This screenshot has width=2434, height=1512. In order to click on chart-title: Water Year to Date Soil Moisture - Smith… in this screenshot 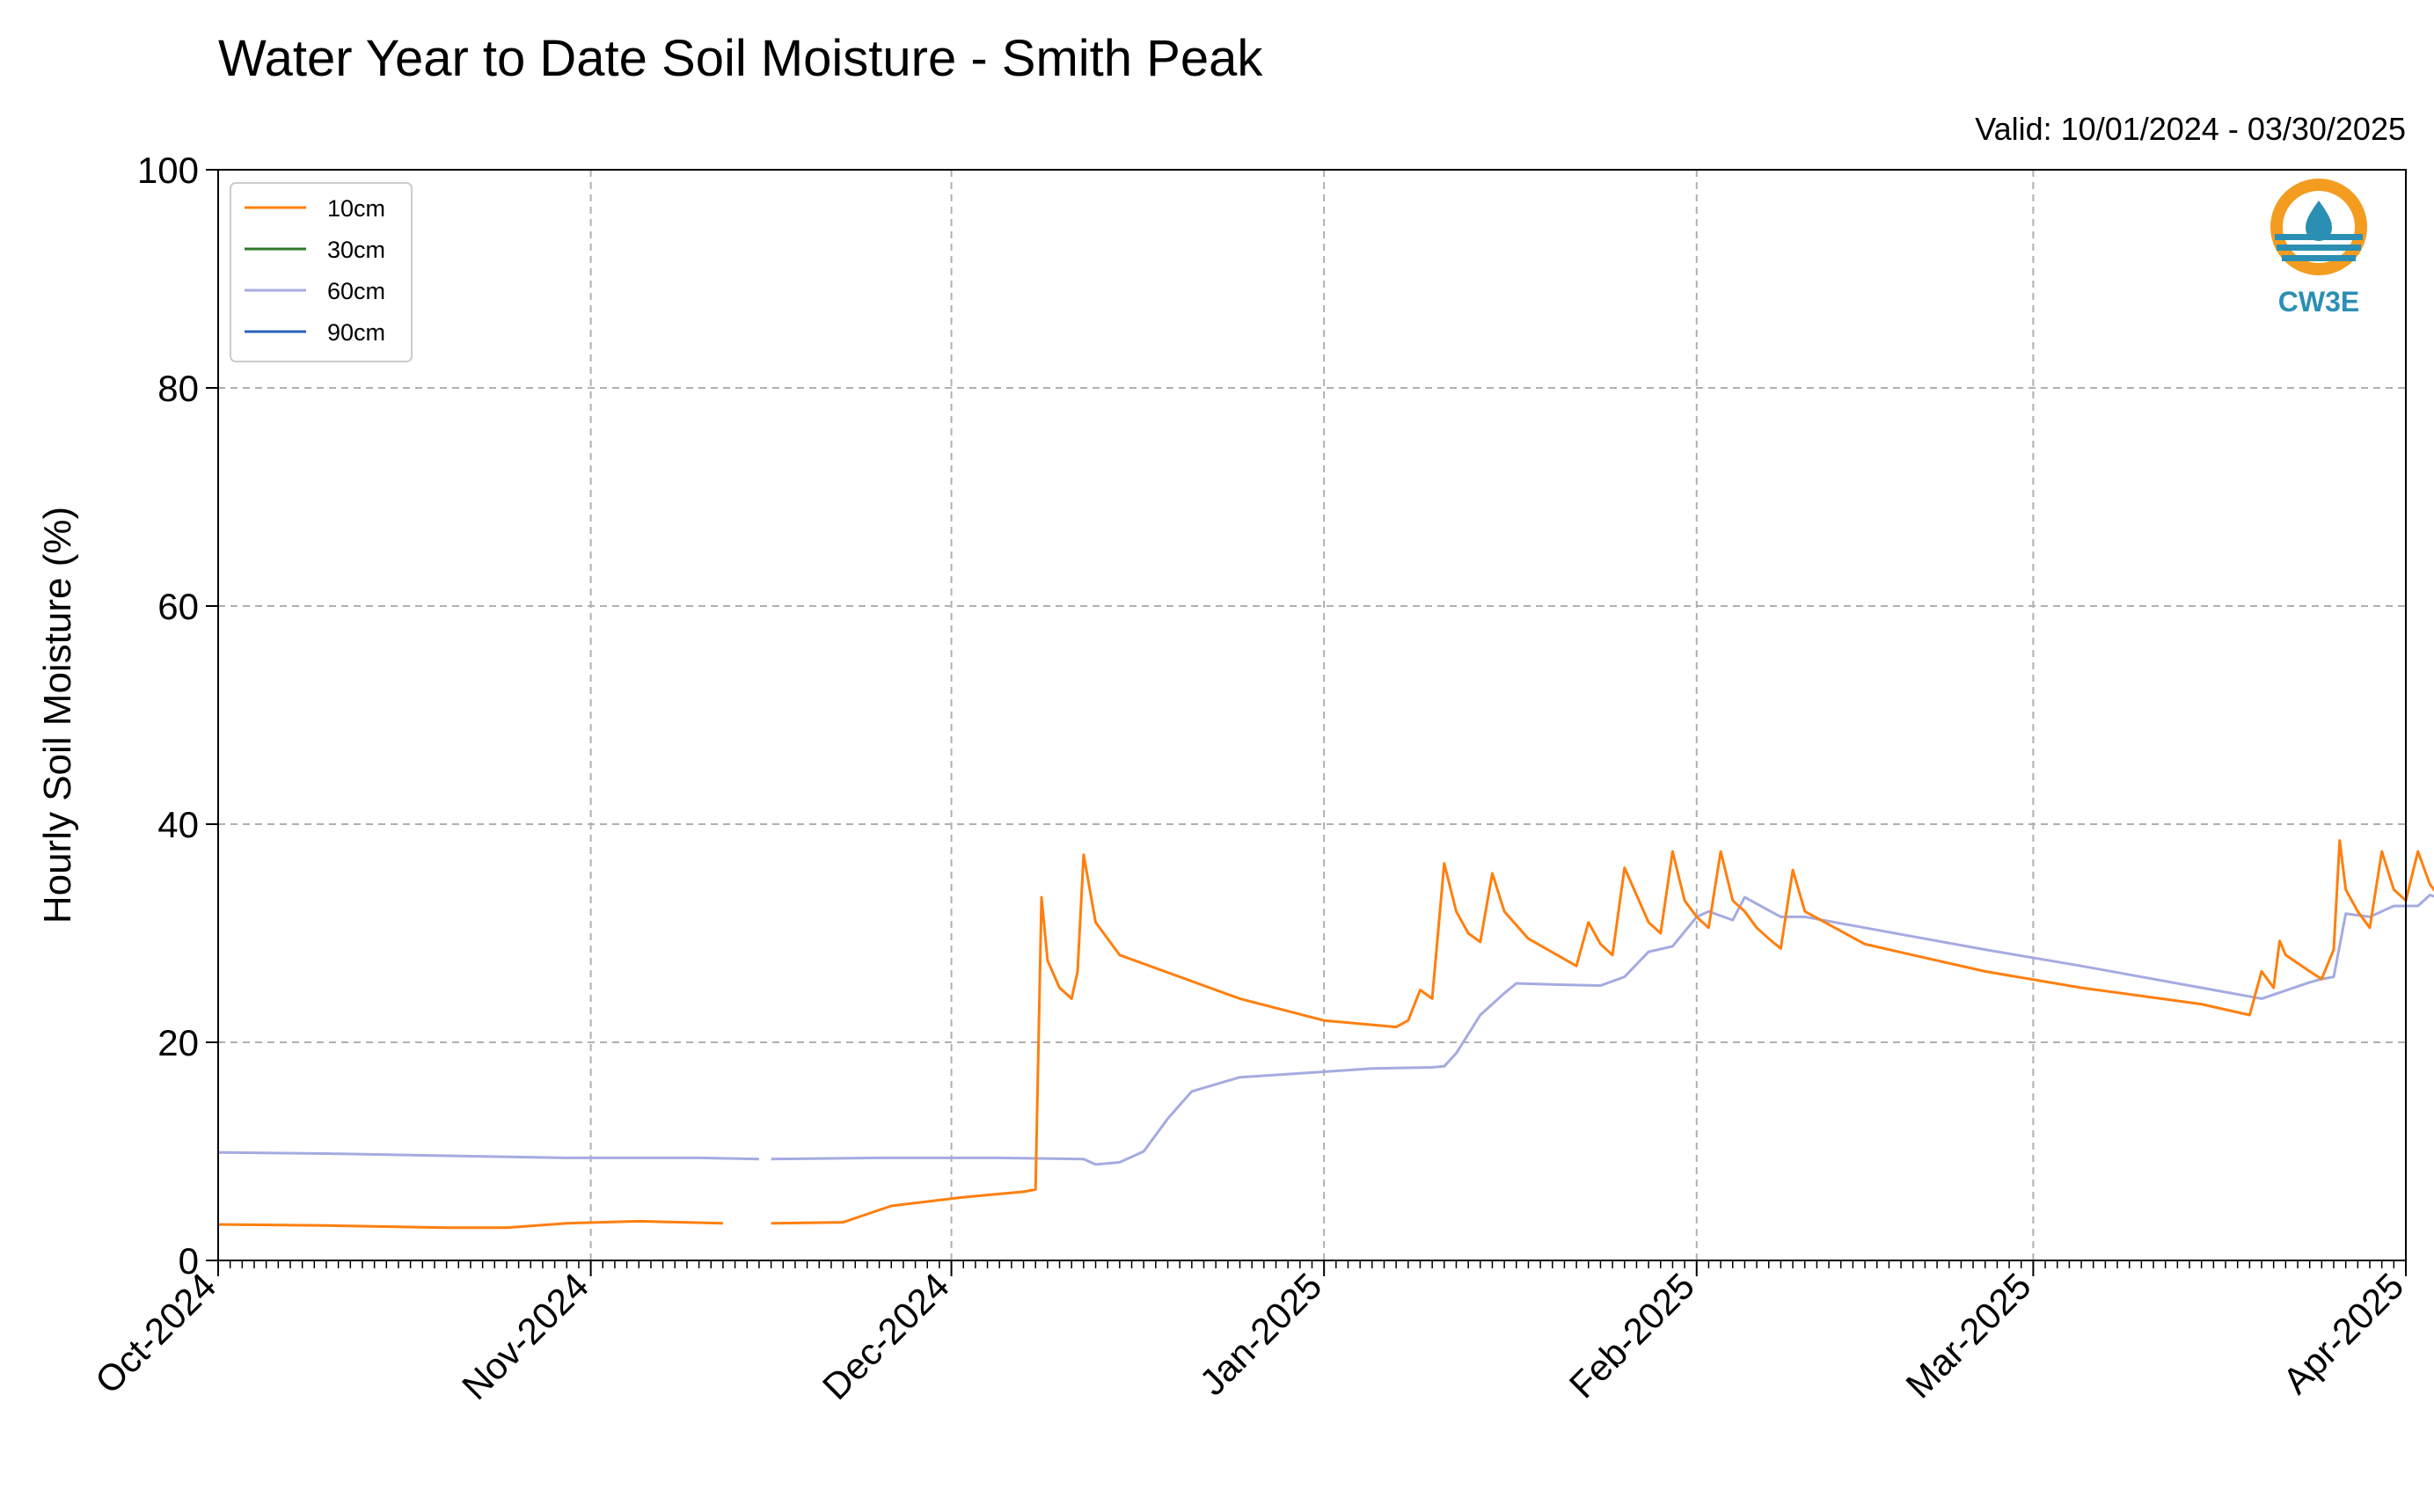, I will do `click(740, 58)`.